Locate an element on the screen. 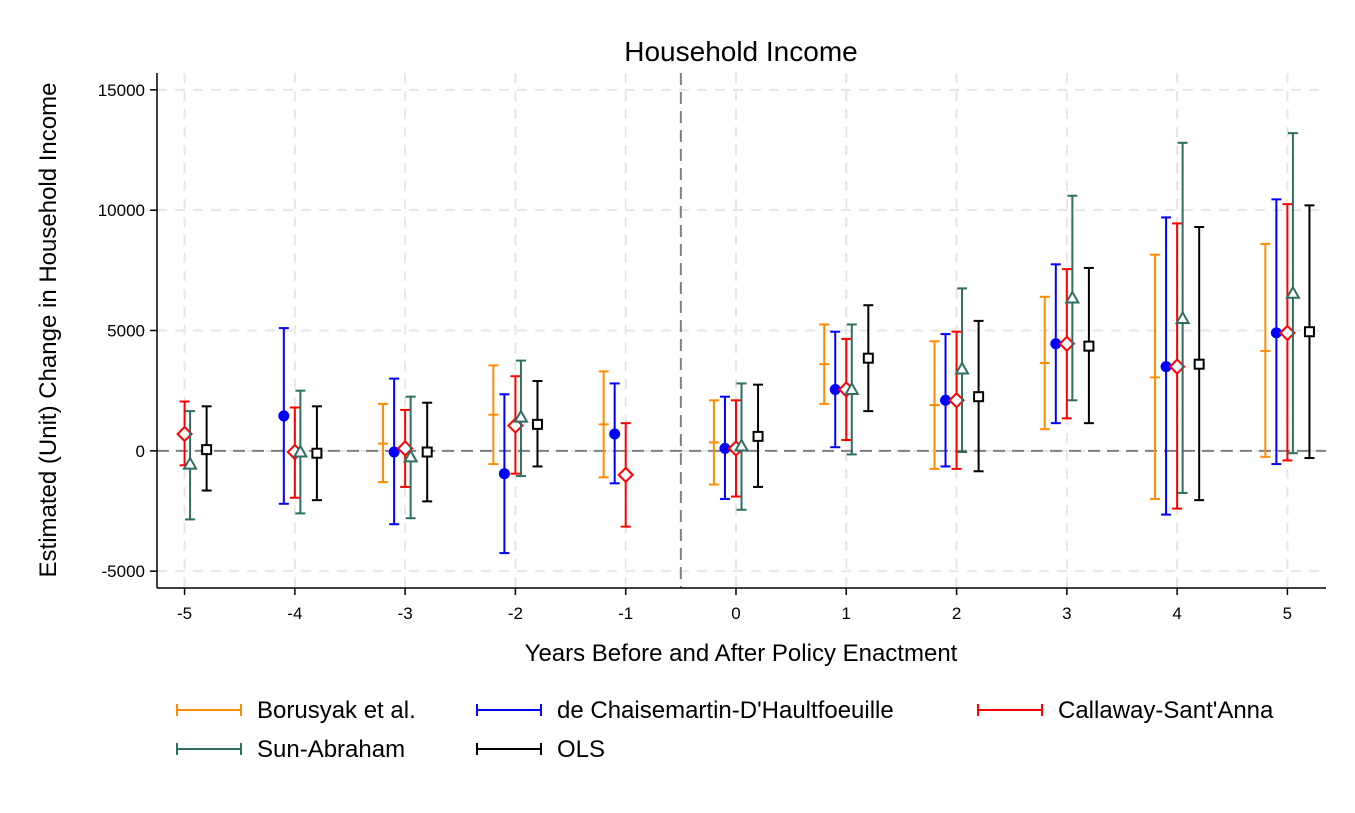  legend-item: Callaway-Sant'Anna is located at coordinates (1125, 710).